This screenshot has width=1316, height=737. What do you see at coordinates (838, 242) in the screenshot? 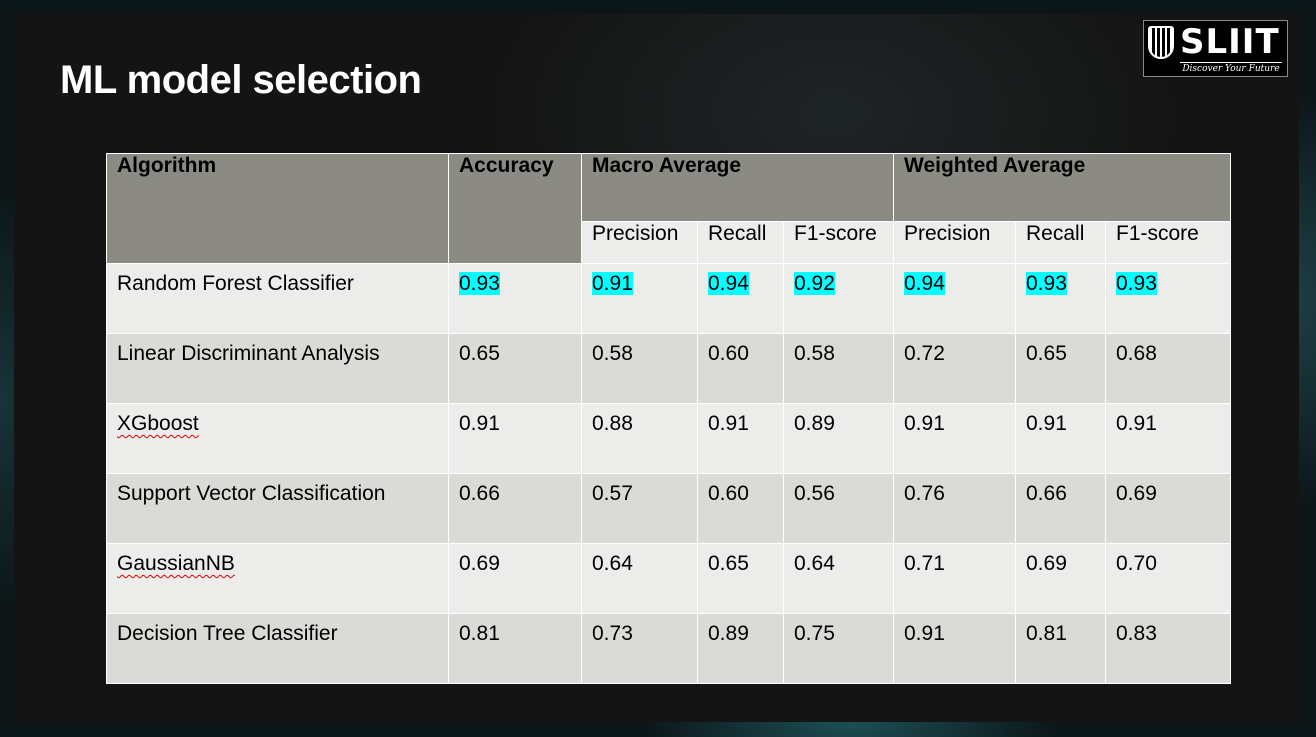
I see `header-macro-f1: F1-score` at bounding box center [838, 242].